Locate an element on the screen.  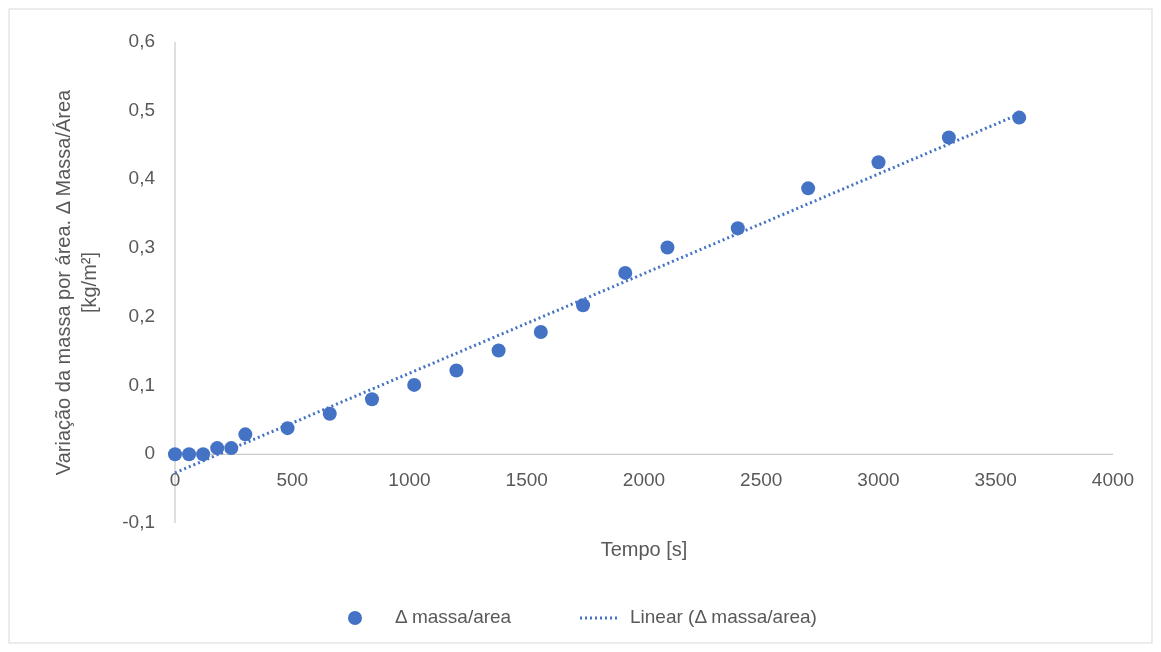
y-tick-label: 0,1 is located at coordinates (141, 384).